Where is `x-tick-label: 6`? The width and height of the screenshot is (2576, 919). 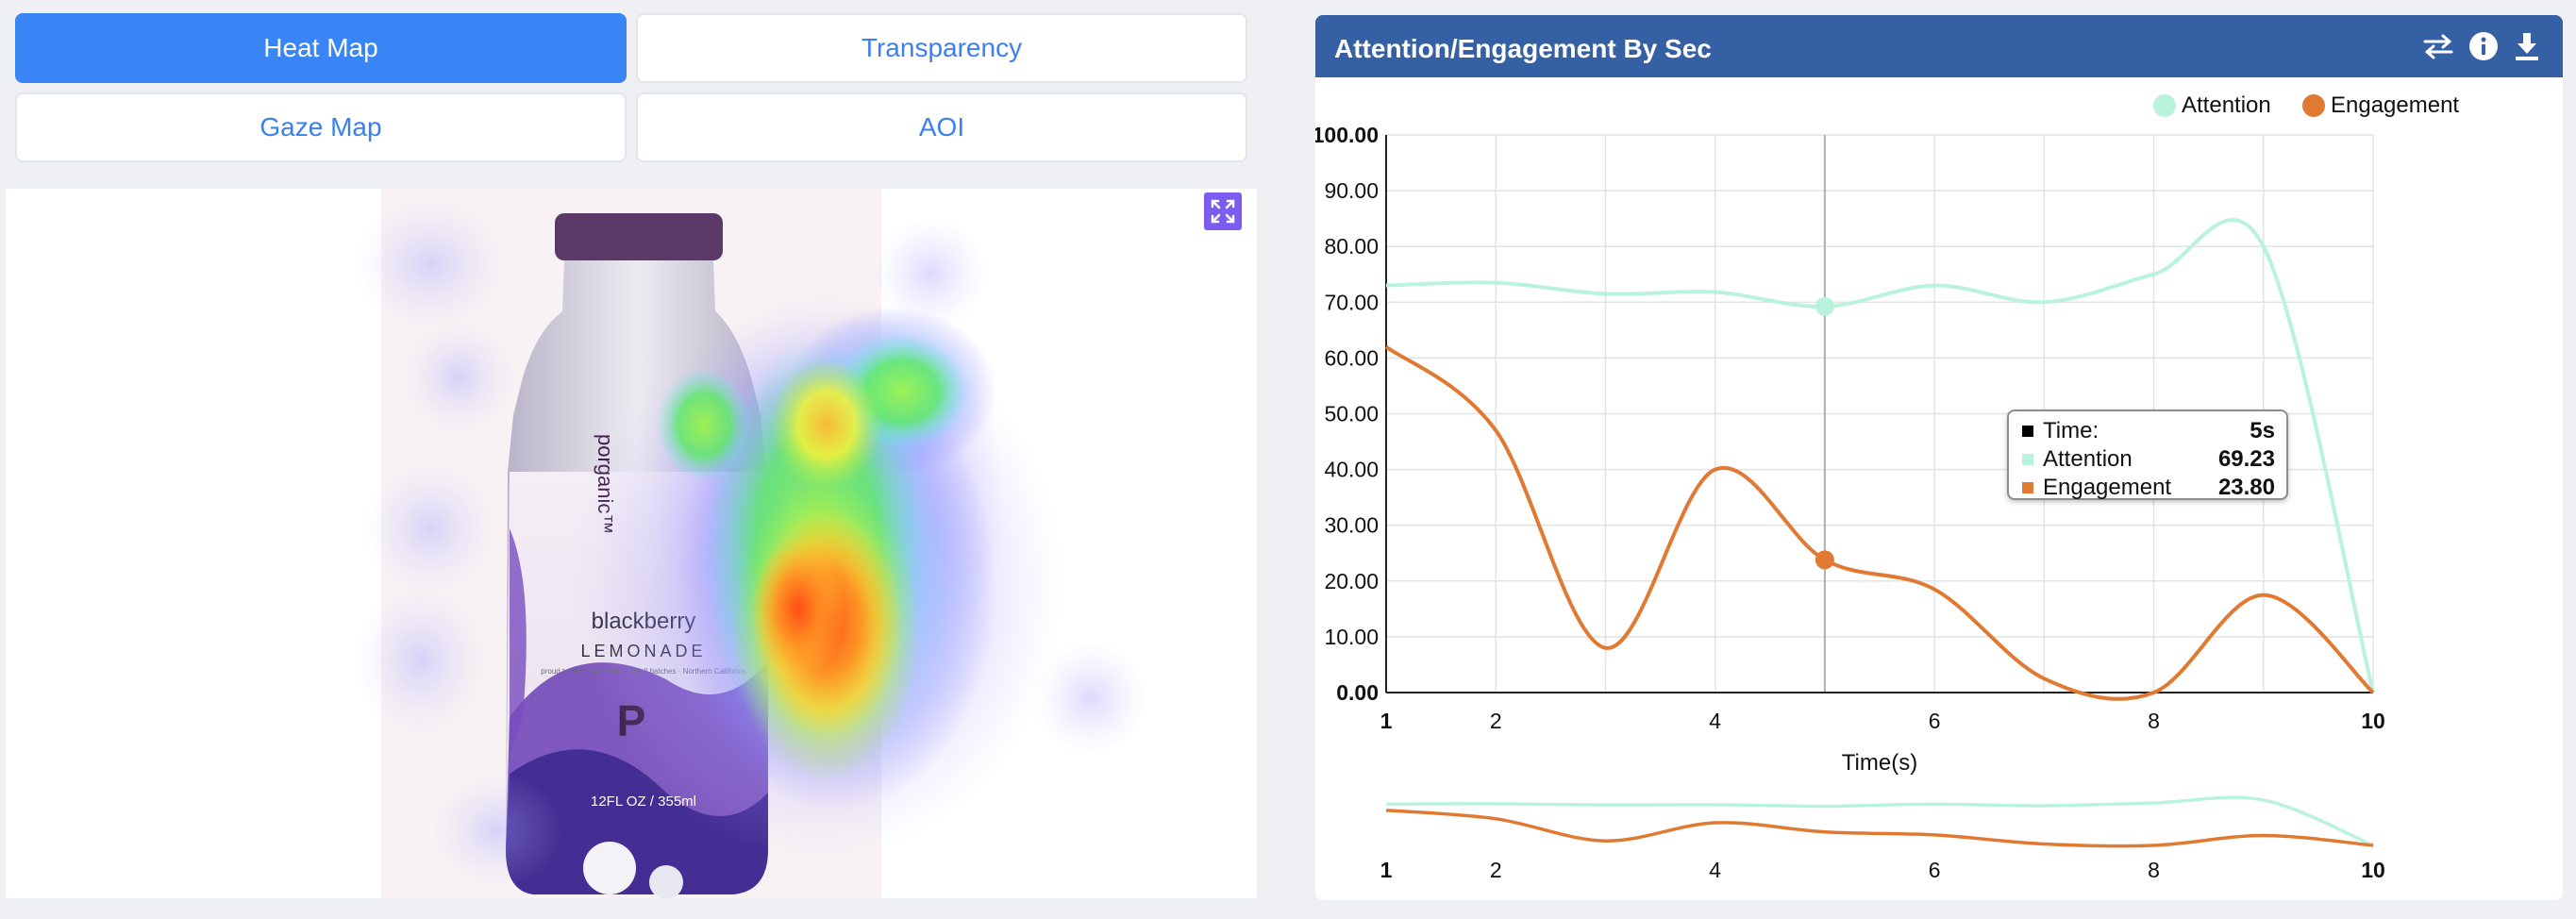
x-tick-label: 6 is located at coordinates (1935, 721).